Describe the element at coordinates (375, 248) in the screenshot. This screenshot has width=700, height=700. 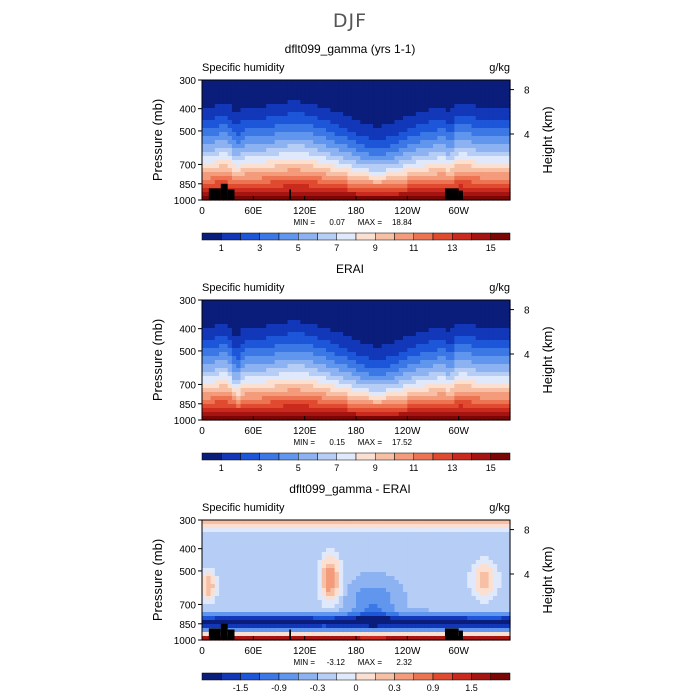
I see `colorbar-label: 9` at that location.